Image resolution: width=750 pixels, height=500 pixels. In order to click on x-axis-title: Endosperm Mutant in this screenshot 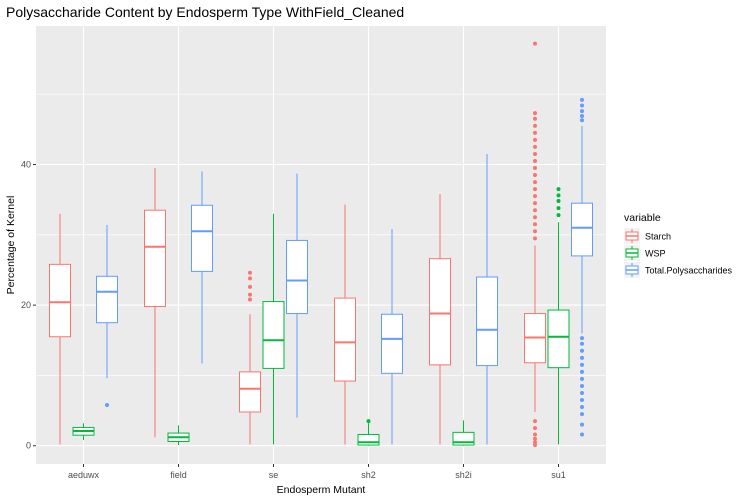, I will do `click(321, 490)`.